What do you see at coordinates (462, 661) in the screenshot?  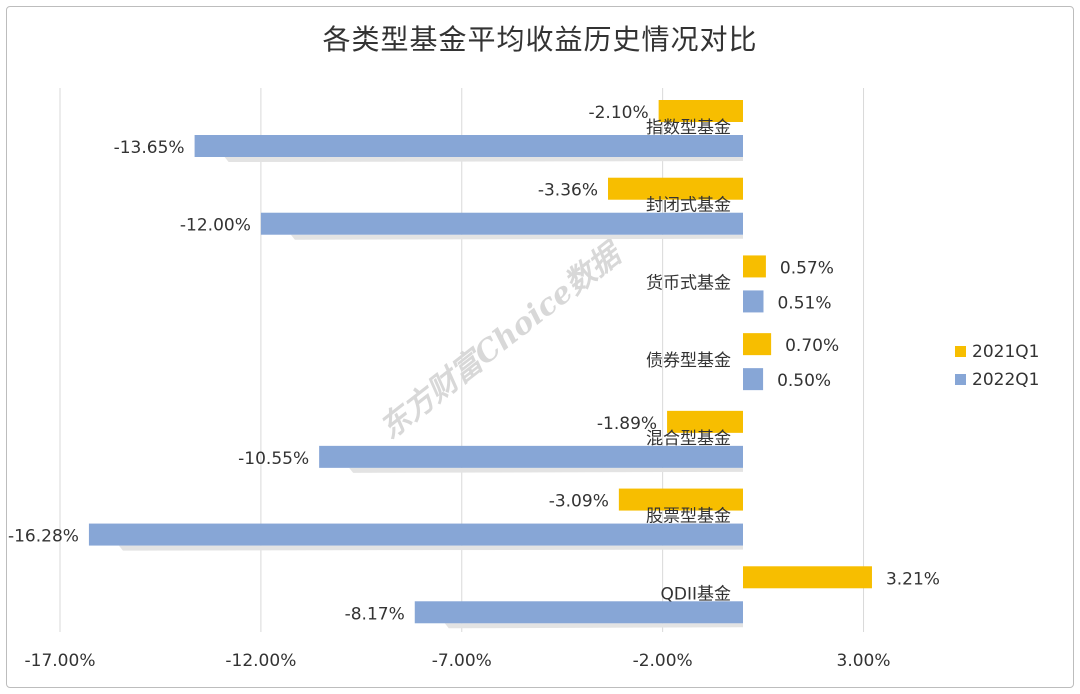 I see `x-tick-label: -7.00%` at bounding box center [462, 661].